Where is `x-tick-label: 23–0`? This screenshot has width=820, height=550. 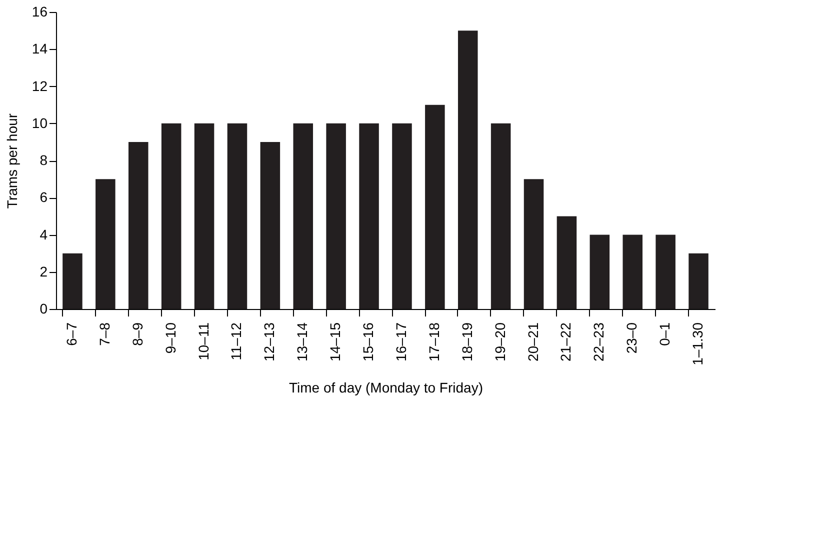
x-tick-label: 23–0 is located at coordinates (632, 338).